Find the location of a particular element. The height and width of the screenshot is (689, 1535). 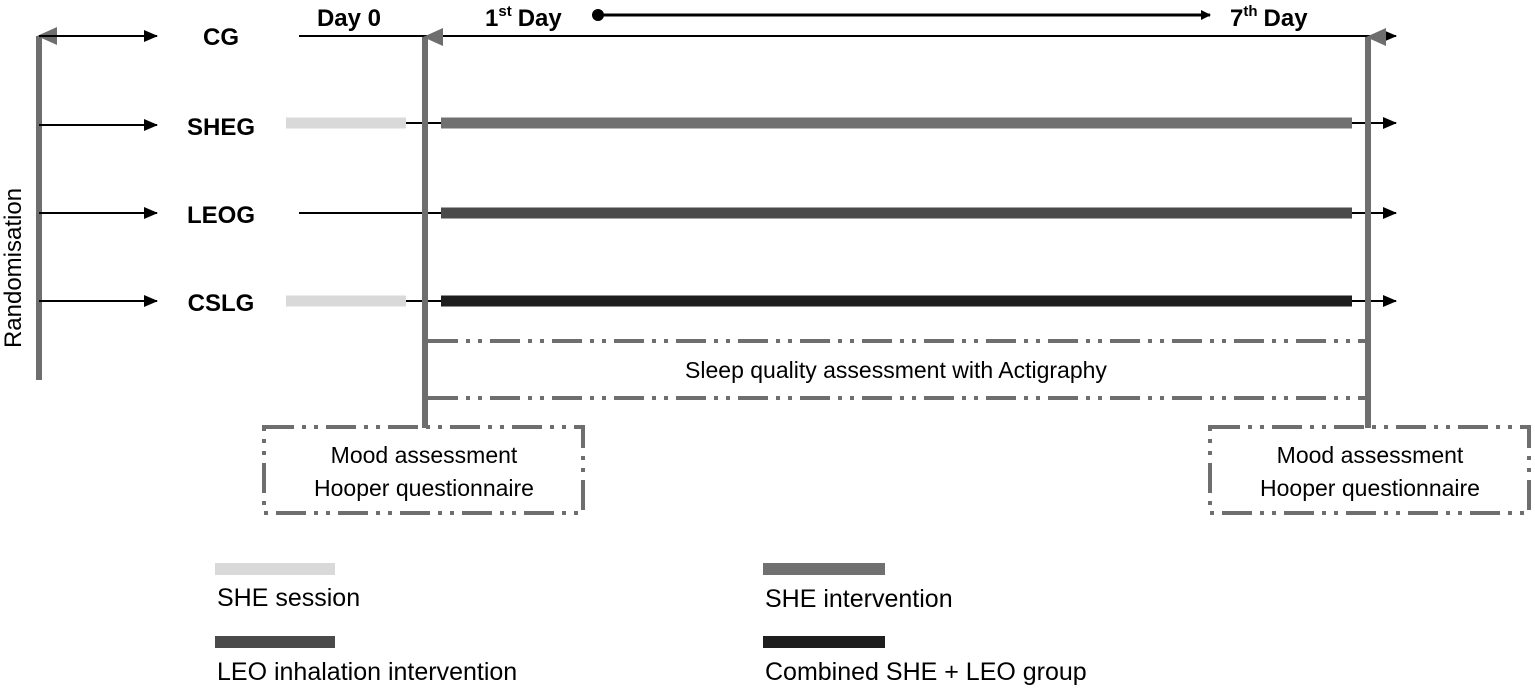

assessment-right-line2: Hooper questionnaire is located at coordinates (1370, 488).